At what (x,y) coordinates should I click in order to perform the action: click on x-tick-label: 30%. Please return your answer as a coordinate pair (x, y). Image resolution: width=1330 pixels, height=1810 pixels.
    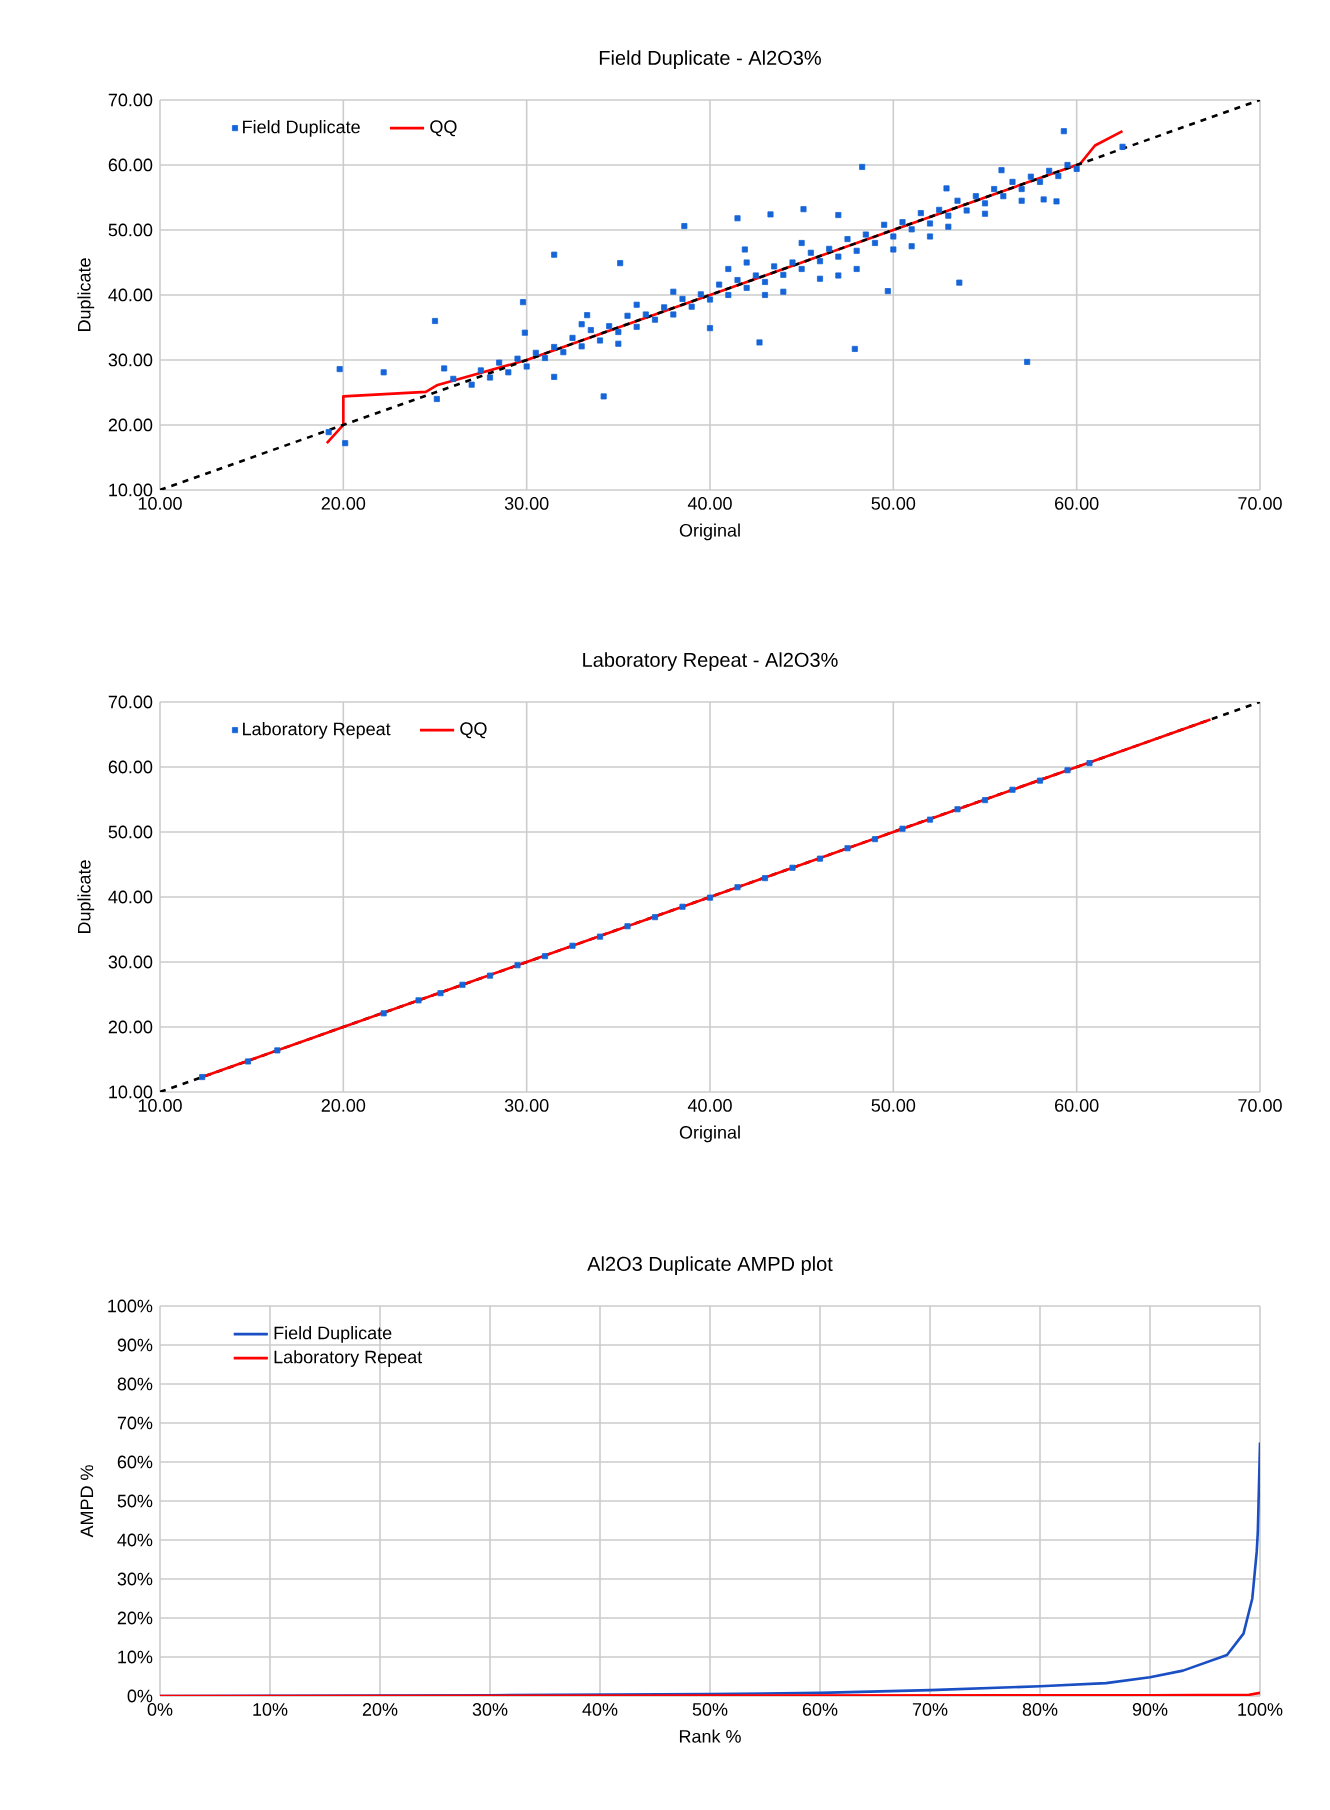
    Looking at the image, I should click on (490, 1709).